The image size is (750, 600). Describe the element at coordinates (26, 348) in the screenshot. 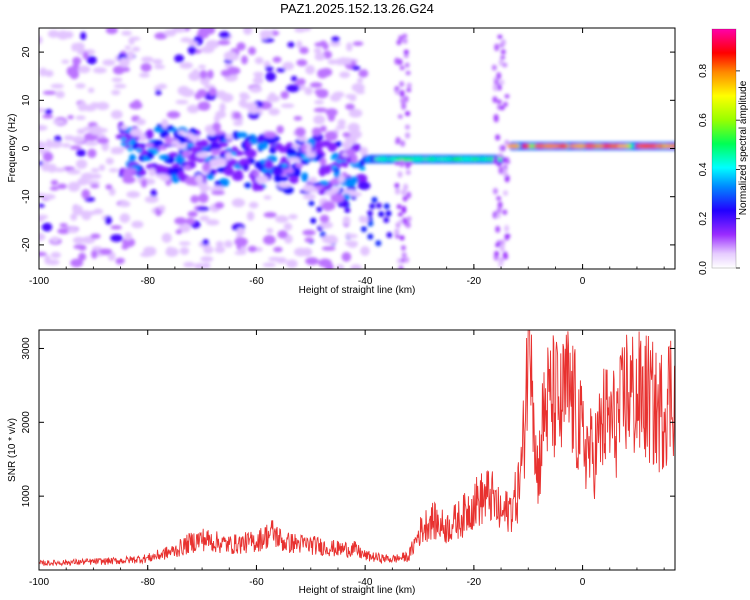

I see `y-tick-label: 3000` at that location.